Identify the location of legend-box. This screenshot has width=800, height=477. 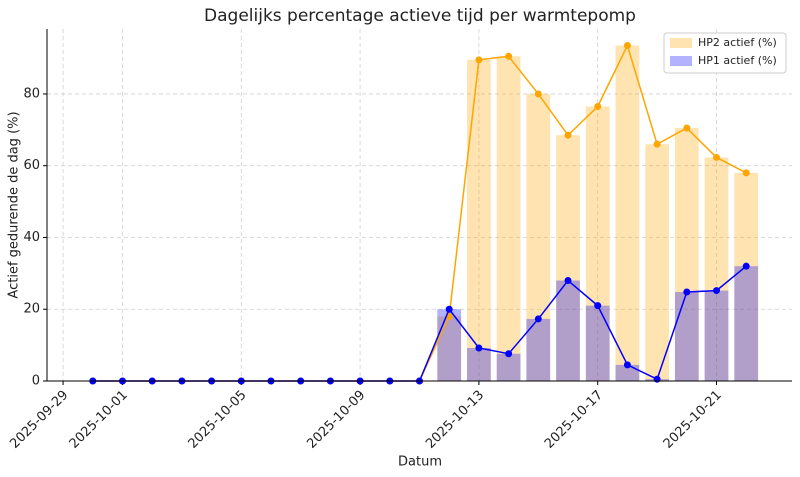
(725, 53).